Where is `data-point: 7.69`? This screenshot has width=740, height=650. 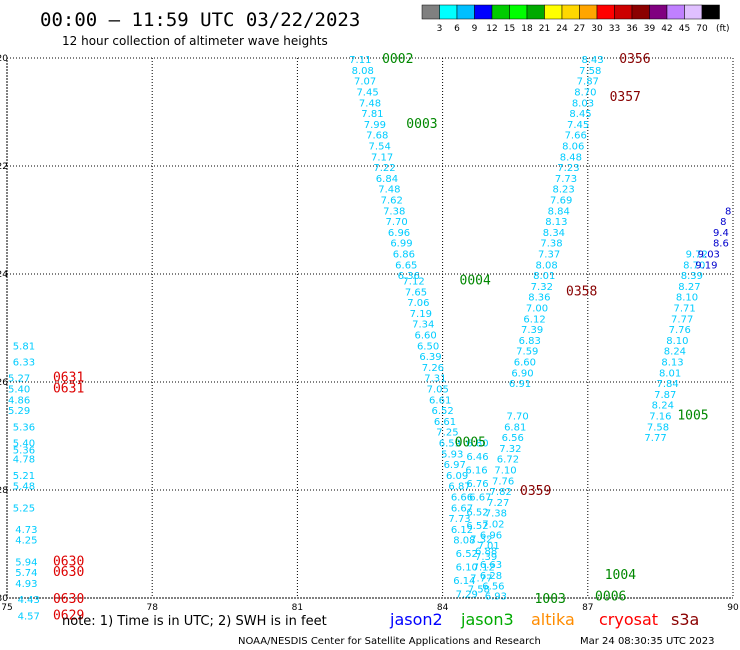 data-point: 7.69 is located at coordinates (561, 200).